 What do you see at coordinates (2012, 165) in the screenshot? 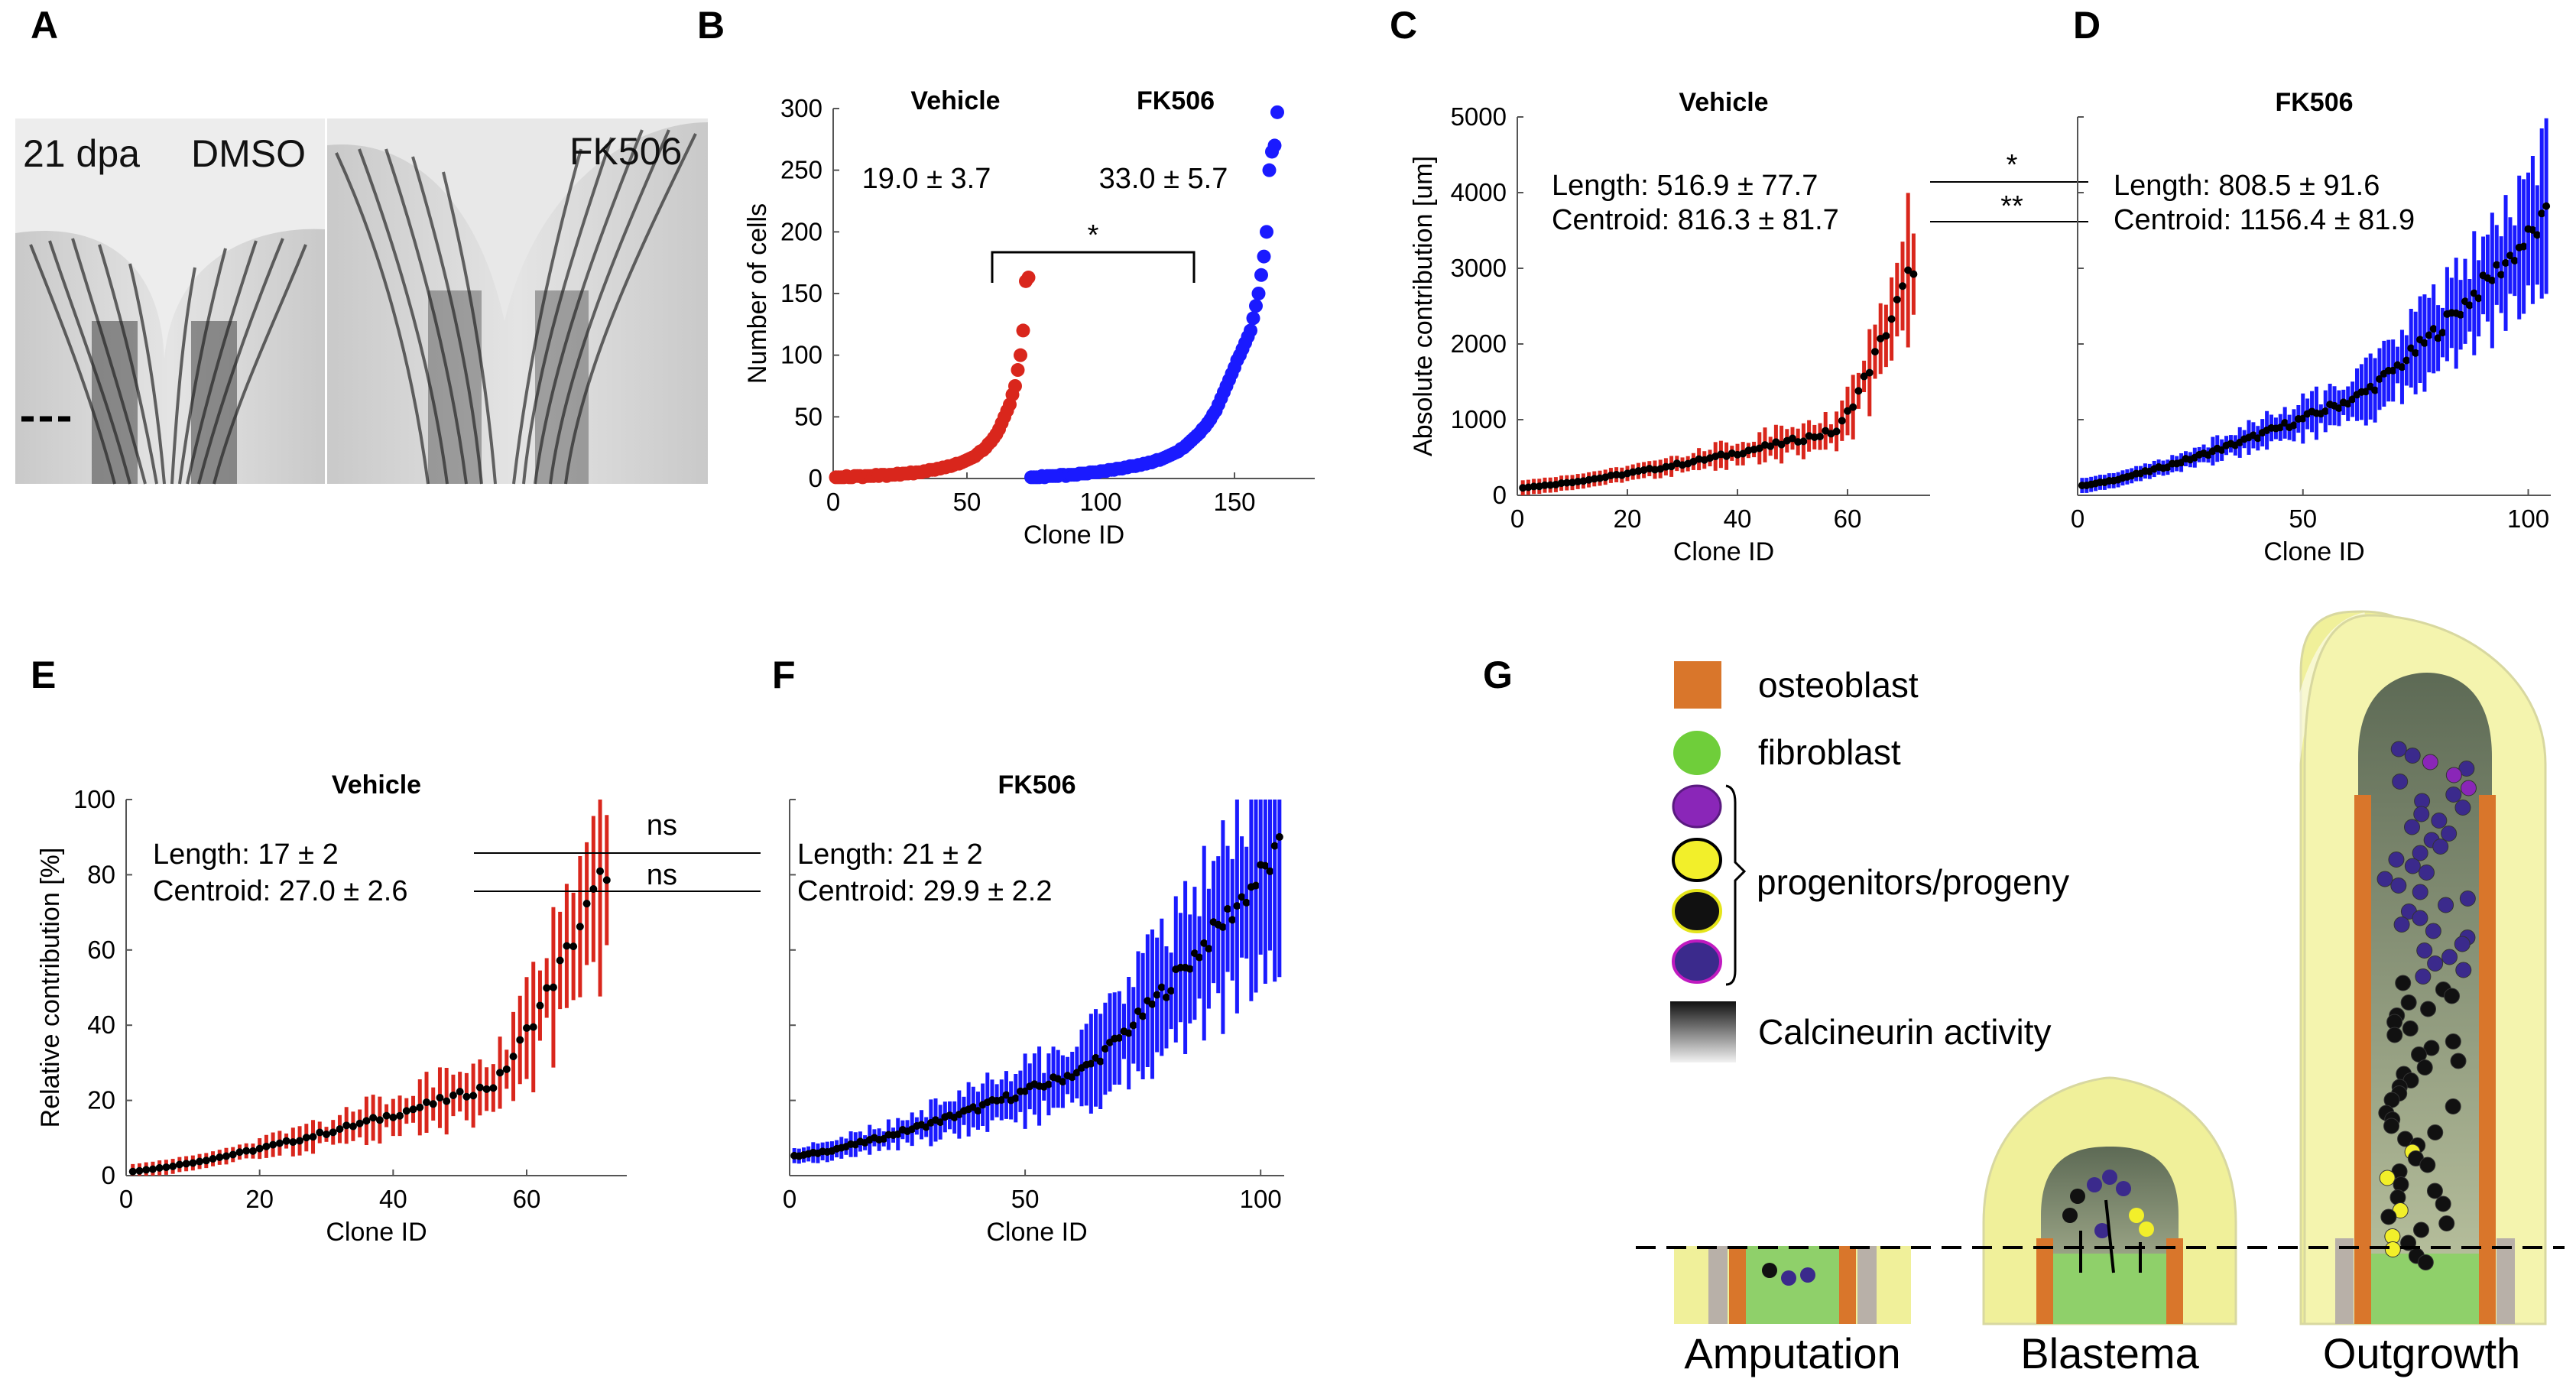
I see `significance-marker: *` at bounding box center [2012, 165].